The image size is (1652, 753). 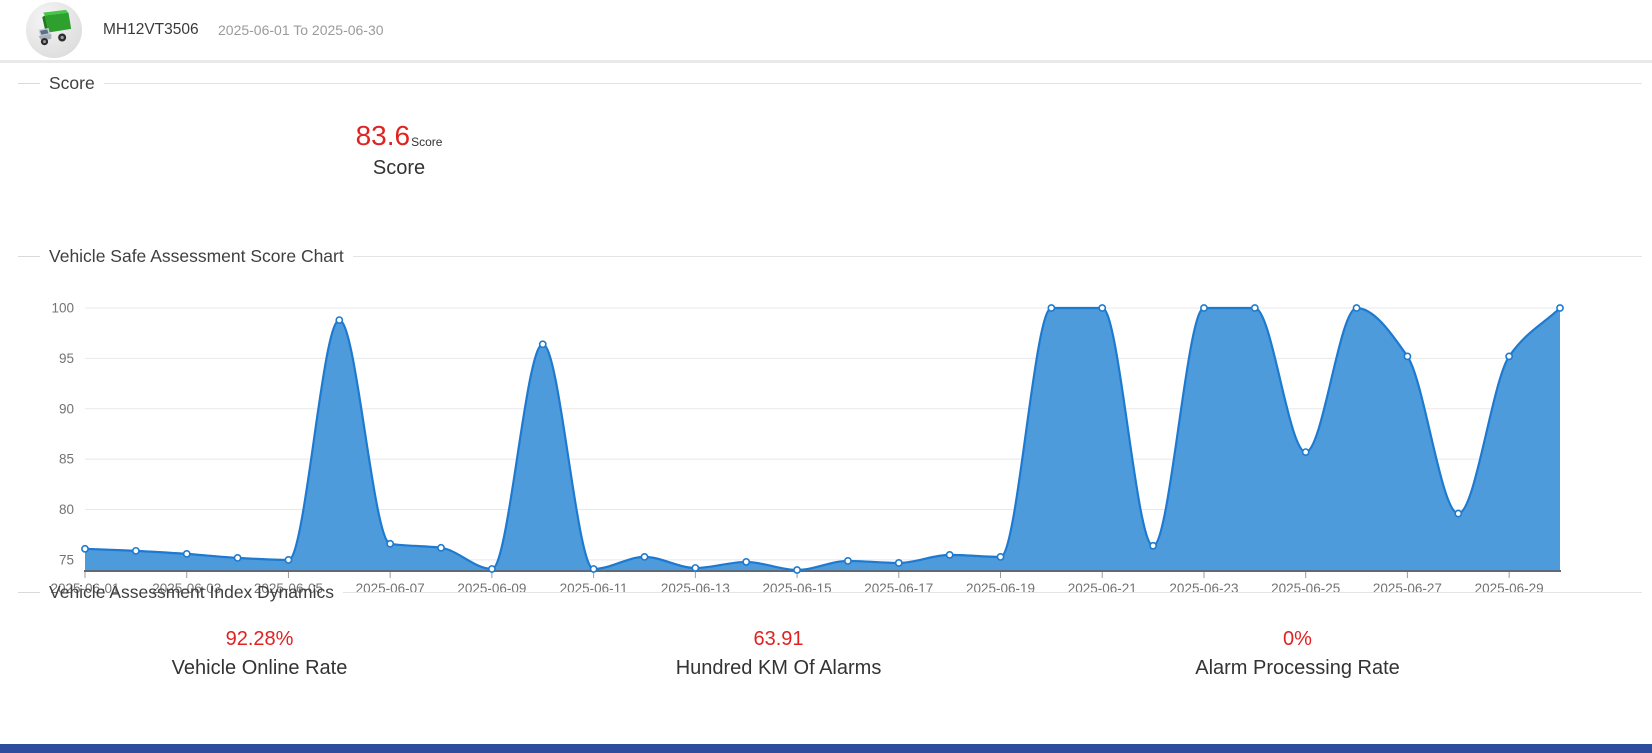 What do you see at coordinates (1297, 639) in the screenshot?
I see `metric-value: 0%` at bounding box center [1297, 639].